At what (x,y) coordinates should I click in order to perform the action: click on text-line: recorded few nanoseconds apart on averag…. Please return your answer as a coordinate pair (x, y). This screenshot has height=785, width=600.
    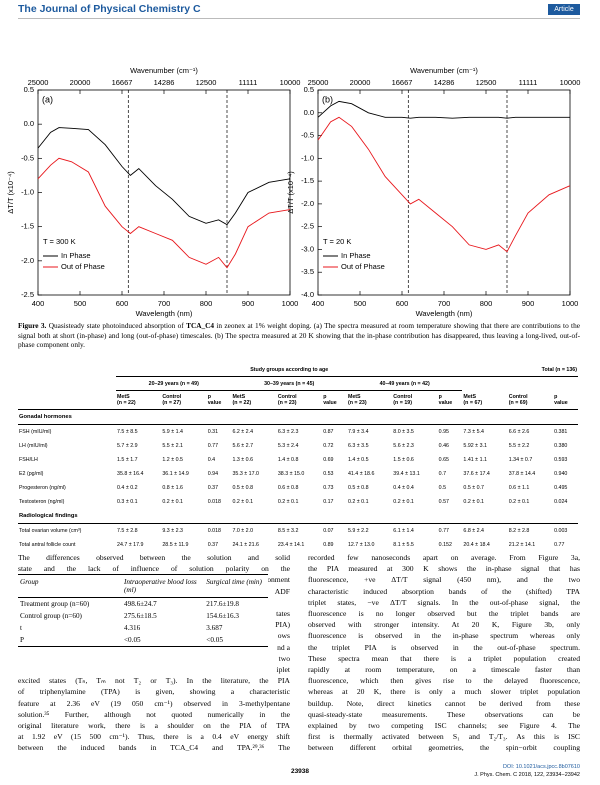
    Looking at the image, I should click on (444, 557).